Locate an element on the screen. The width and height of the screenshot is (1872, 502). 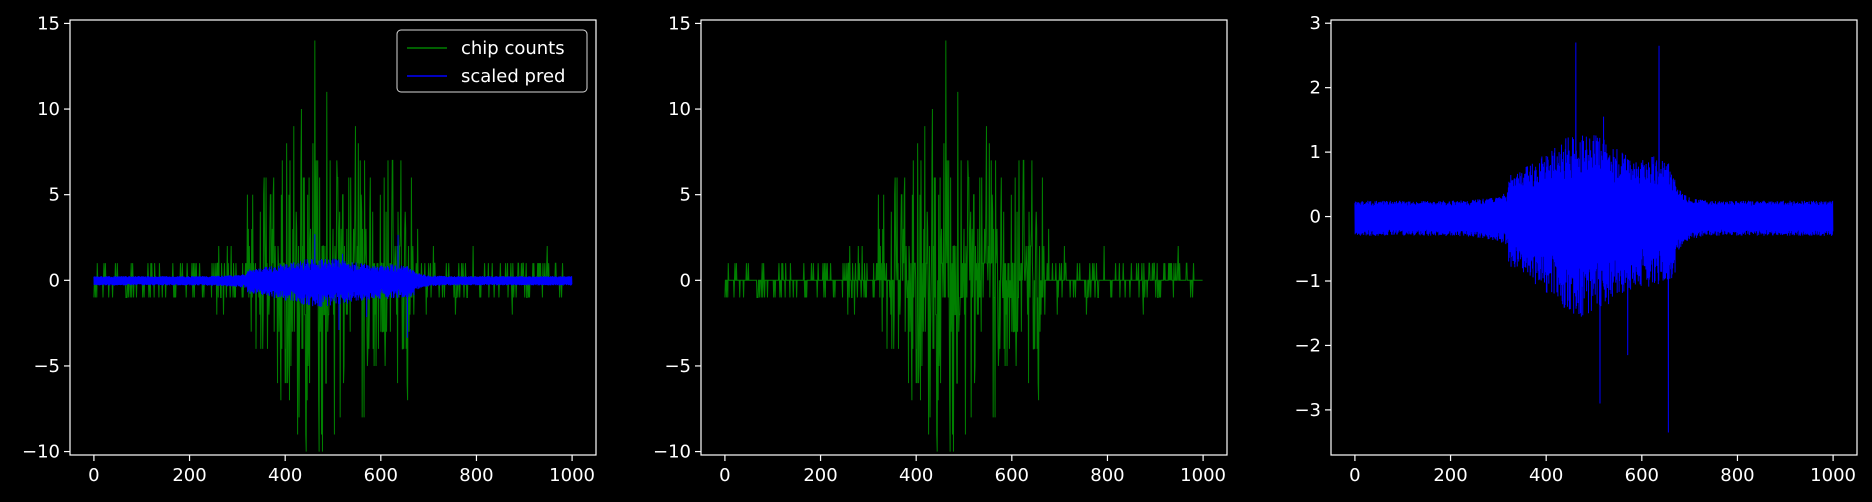
y-tick-label: −2 is located at coordinates (1307, 345).